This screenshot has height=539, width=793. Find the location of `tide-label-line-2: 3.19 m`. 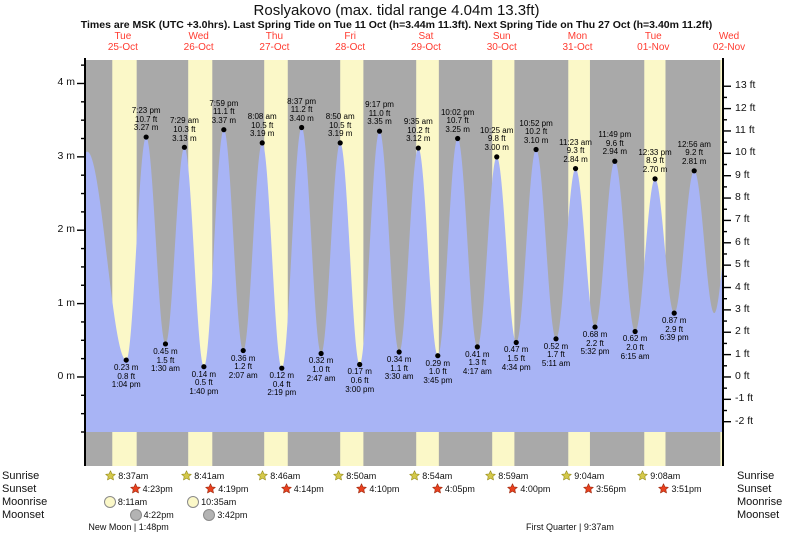

tide-label-line-2: 3.19 m is located at coordinates (340, 134).